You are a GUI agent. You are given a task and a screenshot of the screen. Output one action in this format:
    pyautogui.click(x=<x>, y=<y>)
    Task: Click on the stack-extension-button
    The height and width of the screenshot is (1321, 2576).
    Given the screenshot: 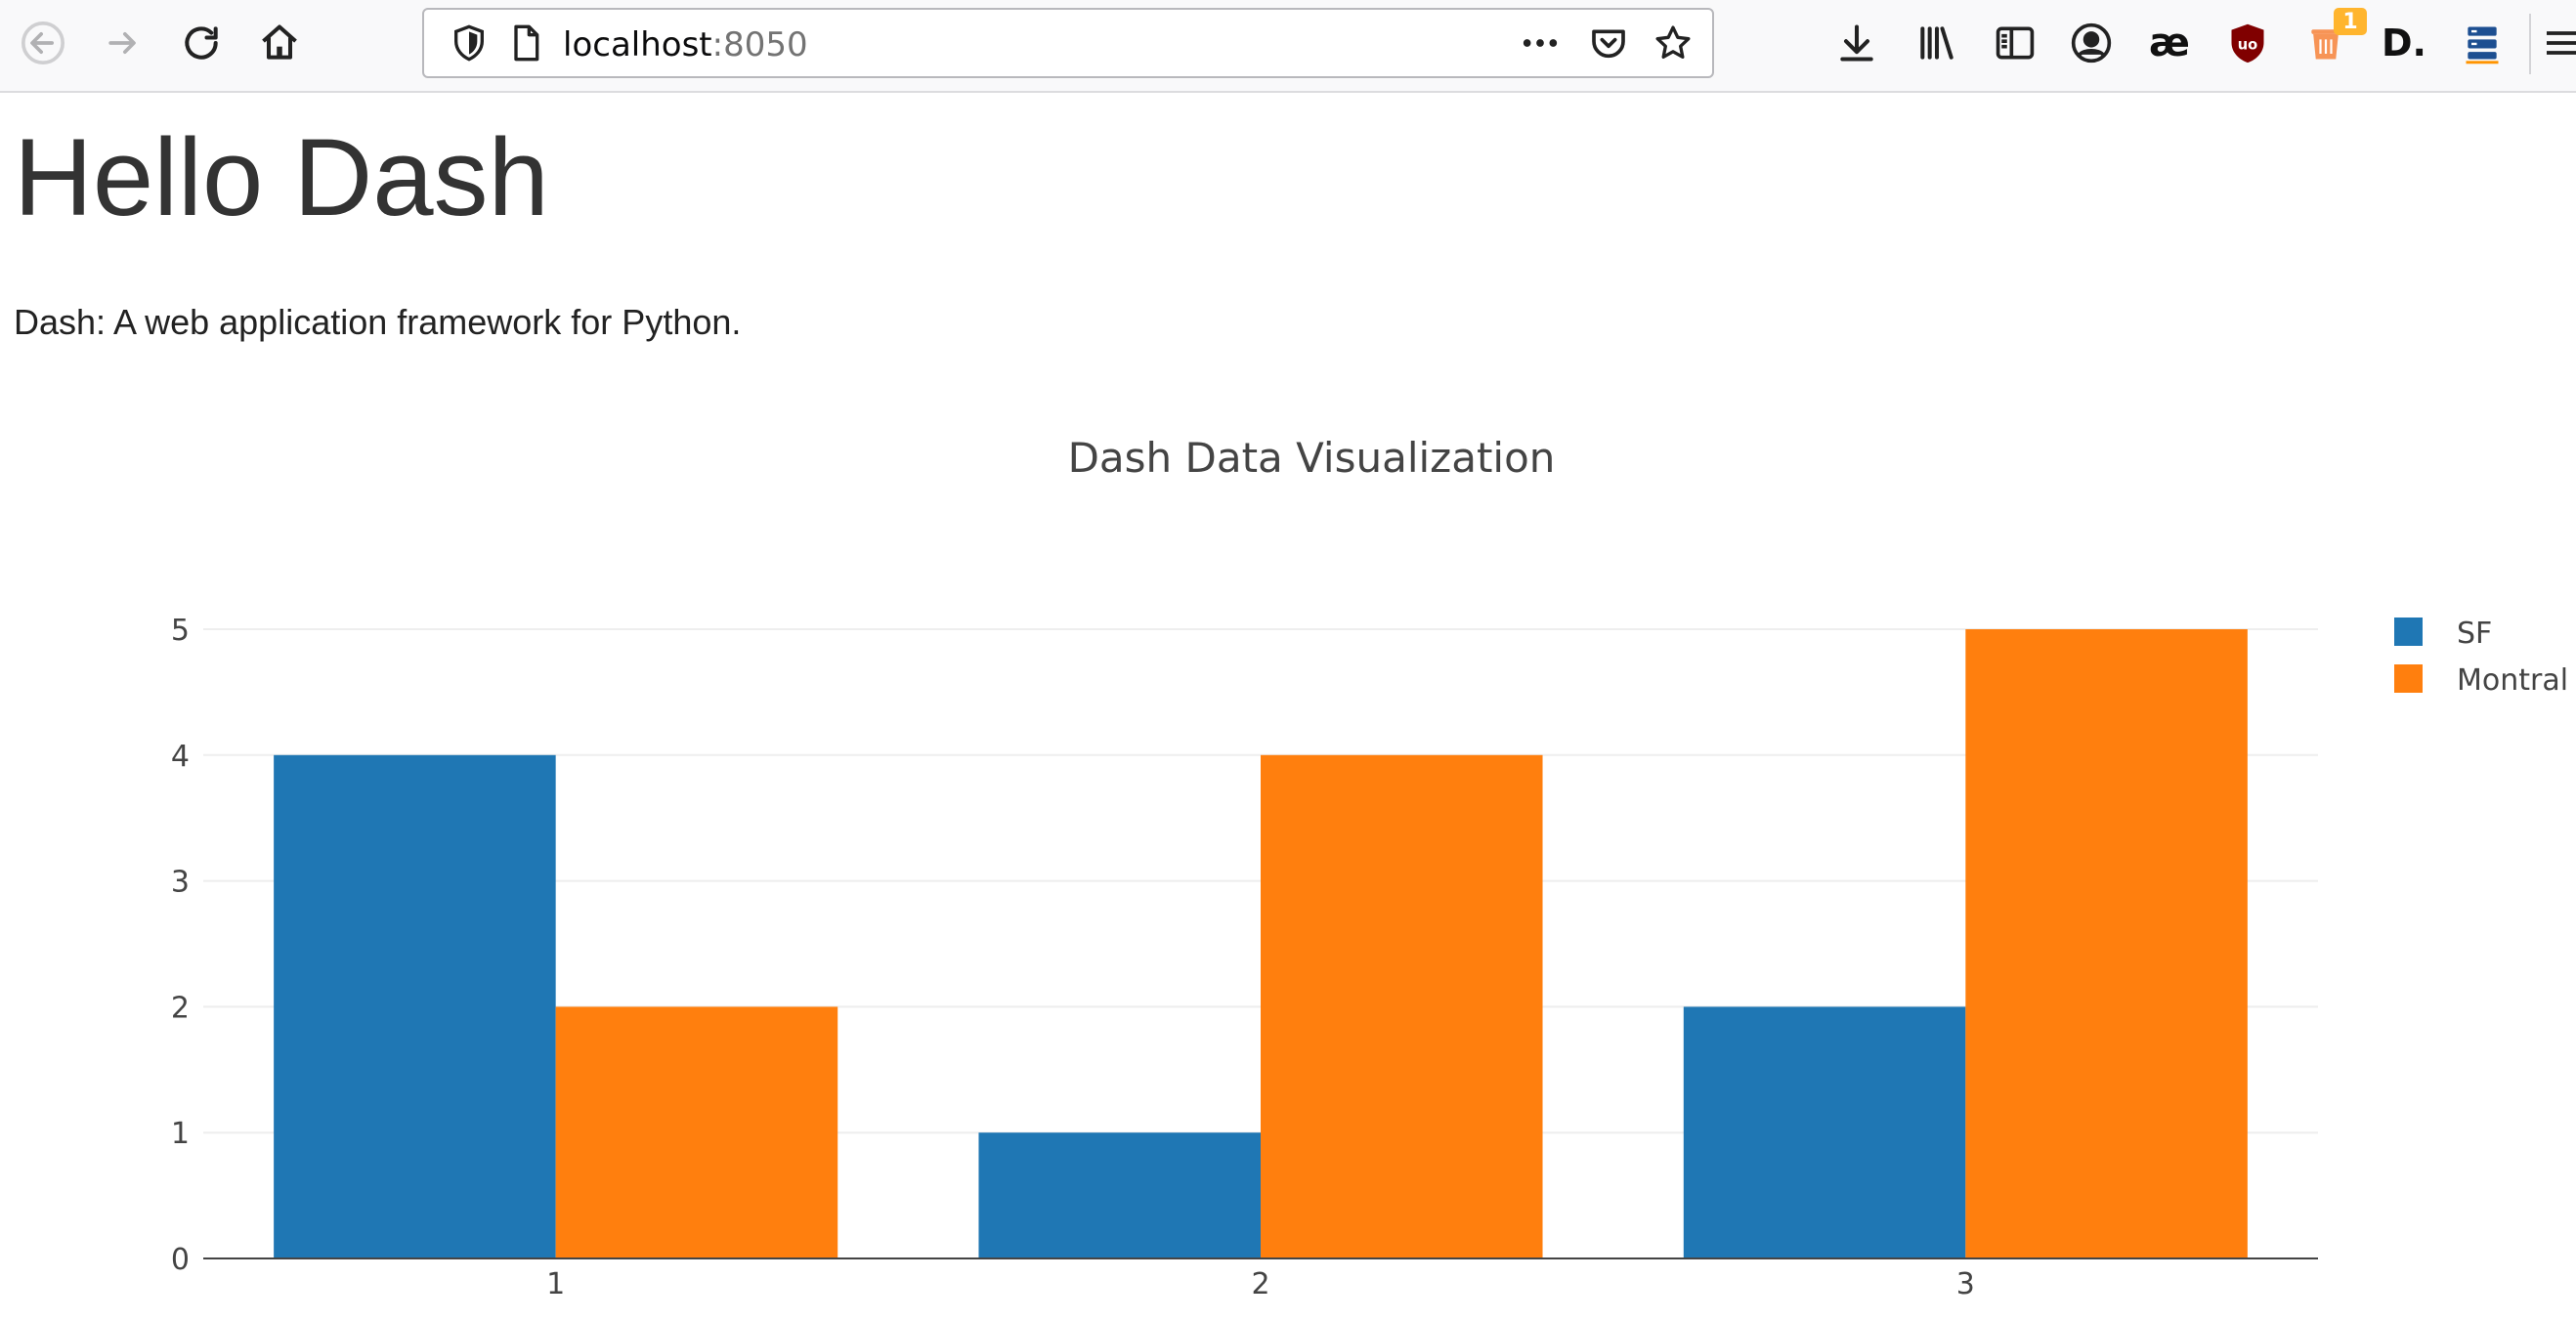 What is the action you would take?
    pyautogui.click(x=2482, y=43)
    